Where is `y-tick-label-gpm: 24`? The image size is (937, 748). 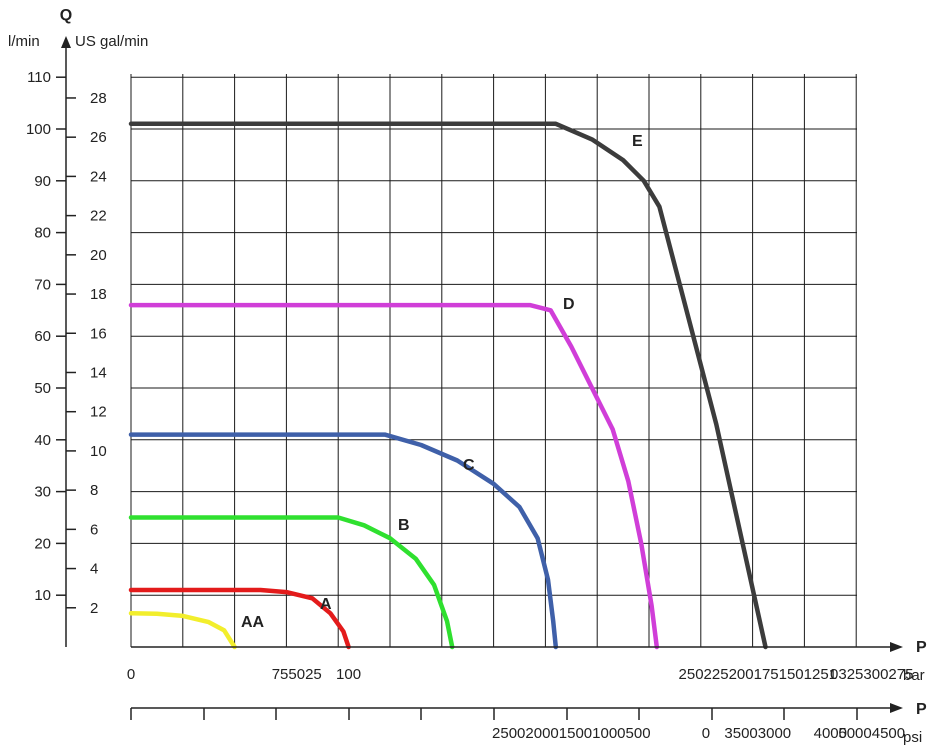
y-tick-label-gpm: 24 is located at coordinates (98, 176).